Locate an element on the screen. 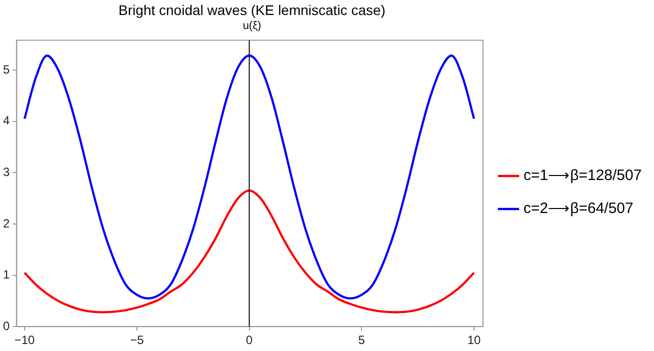 This screenshot has width=654, height=351. y-tick-label: 4 is located at coordinates (6, 121).